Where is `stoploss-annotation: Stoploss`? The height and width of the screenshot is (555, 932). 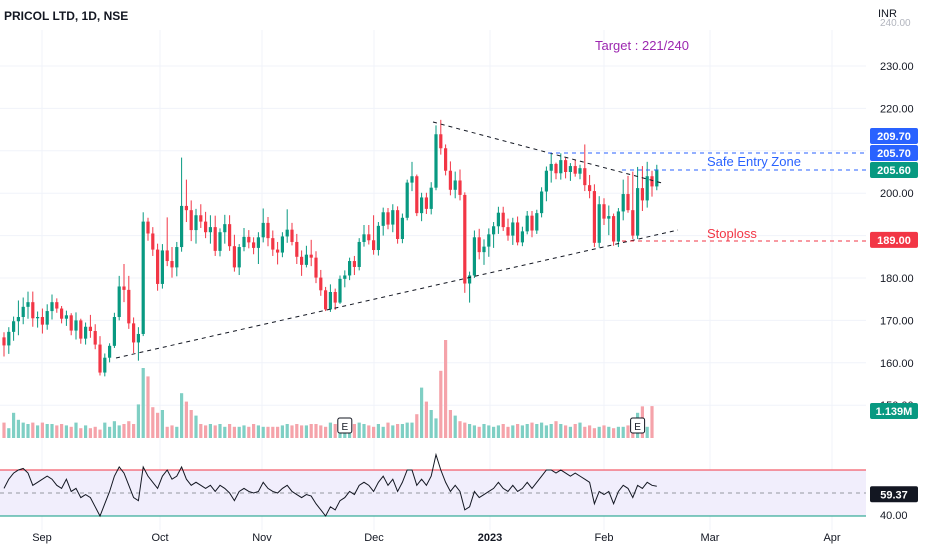 stoploss-annotation: Stoploss is located at coordinates (732, 233).